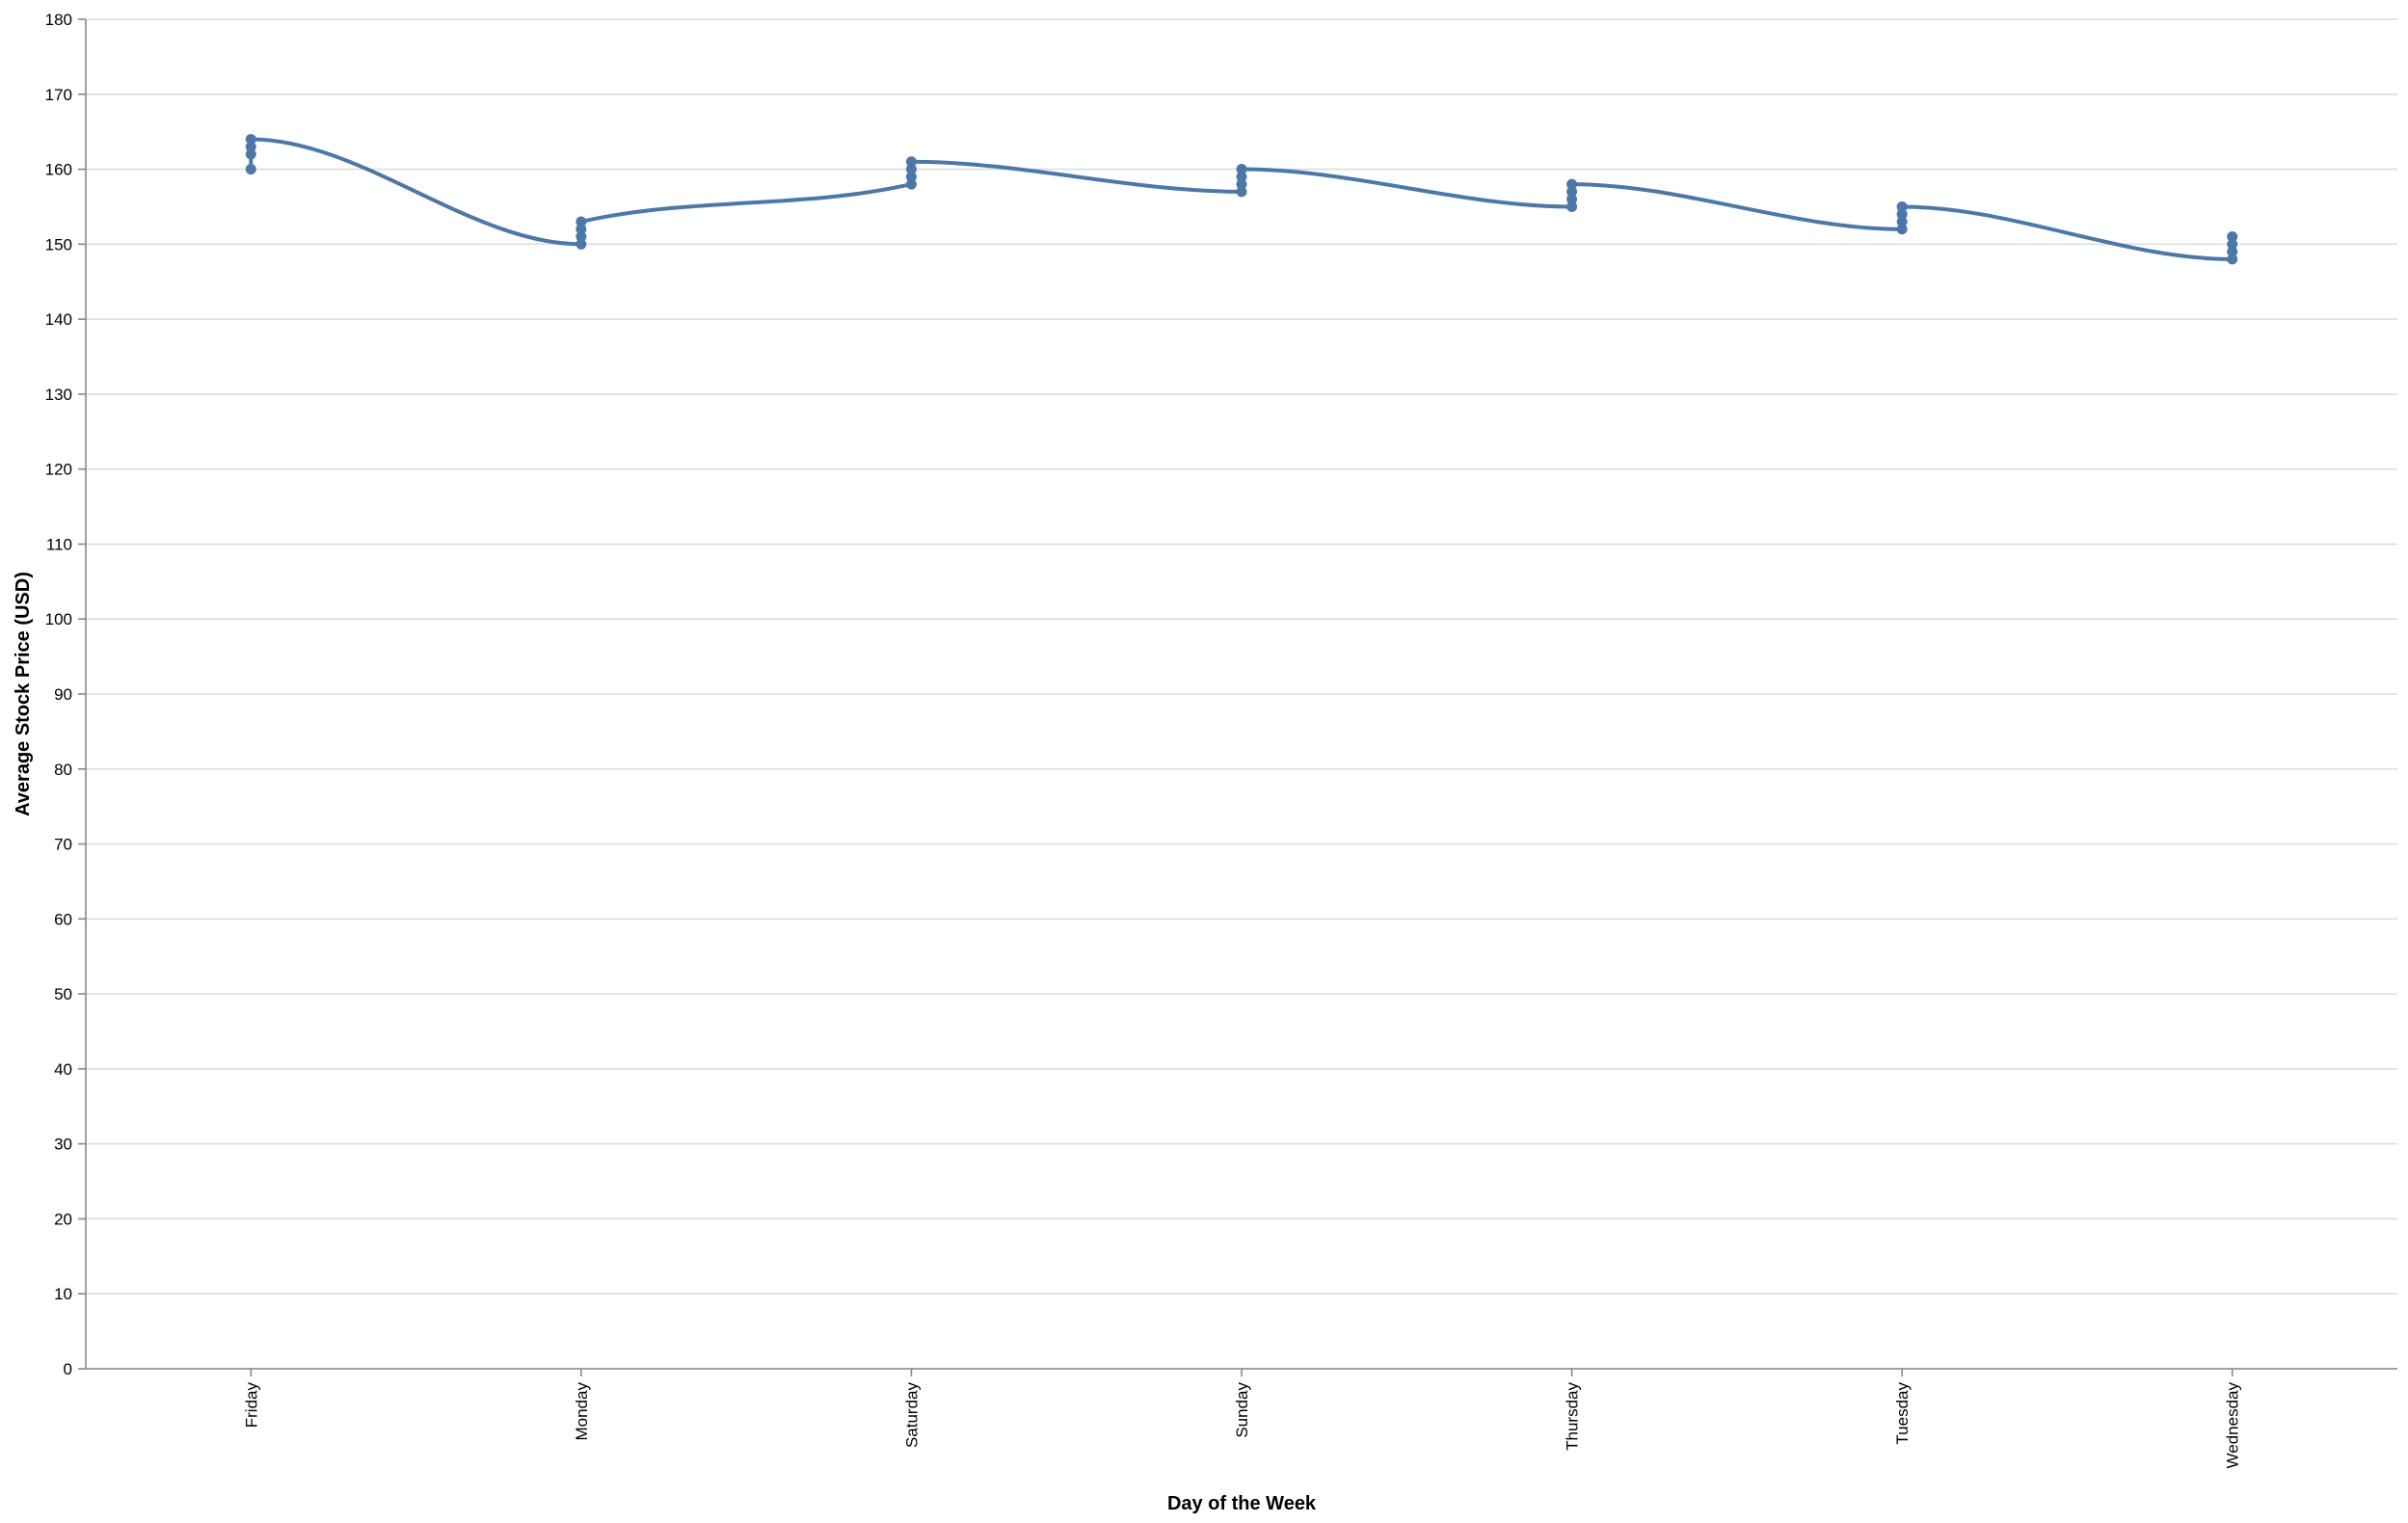 This screenshot has width=2408, height=1523. I want to click on series-line, so click(1241, 199).